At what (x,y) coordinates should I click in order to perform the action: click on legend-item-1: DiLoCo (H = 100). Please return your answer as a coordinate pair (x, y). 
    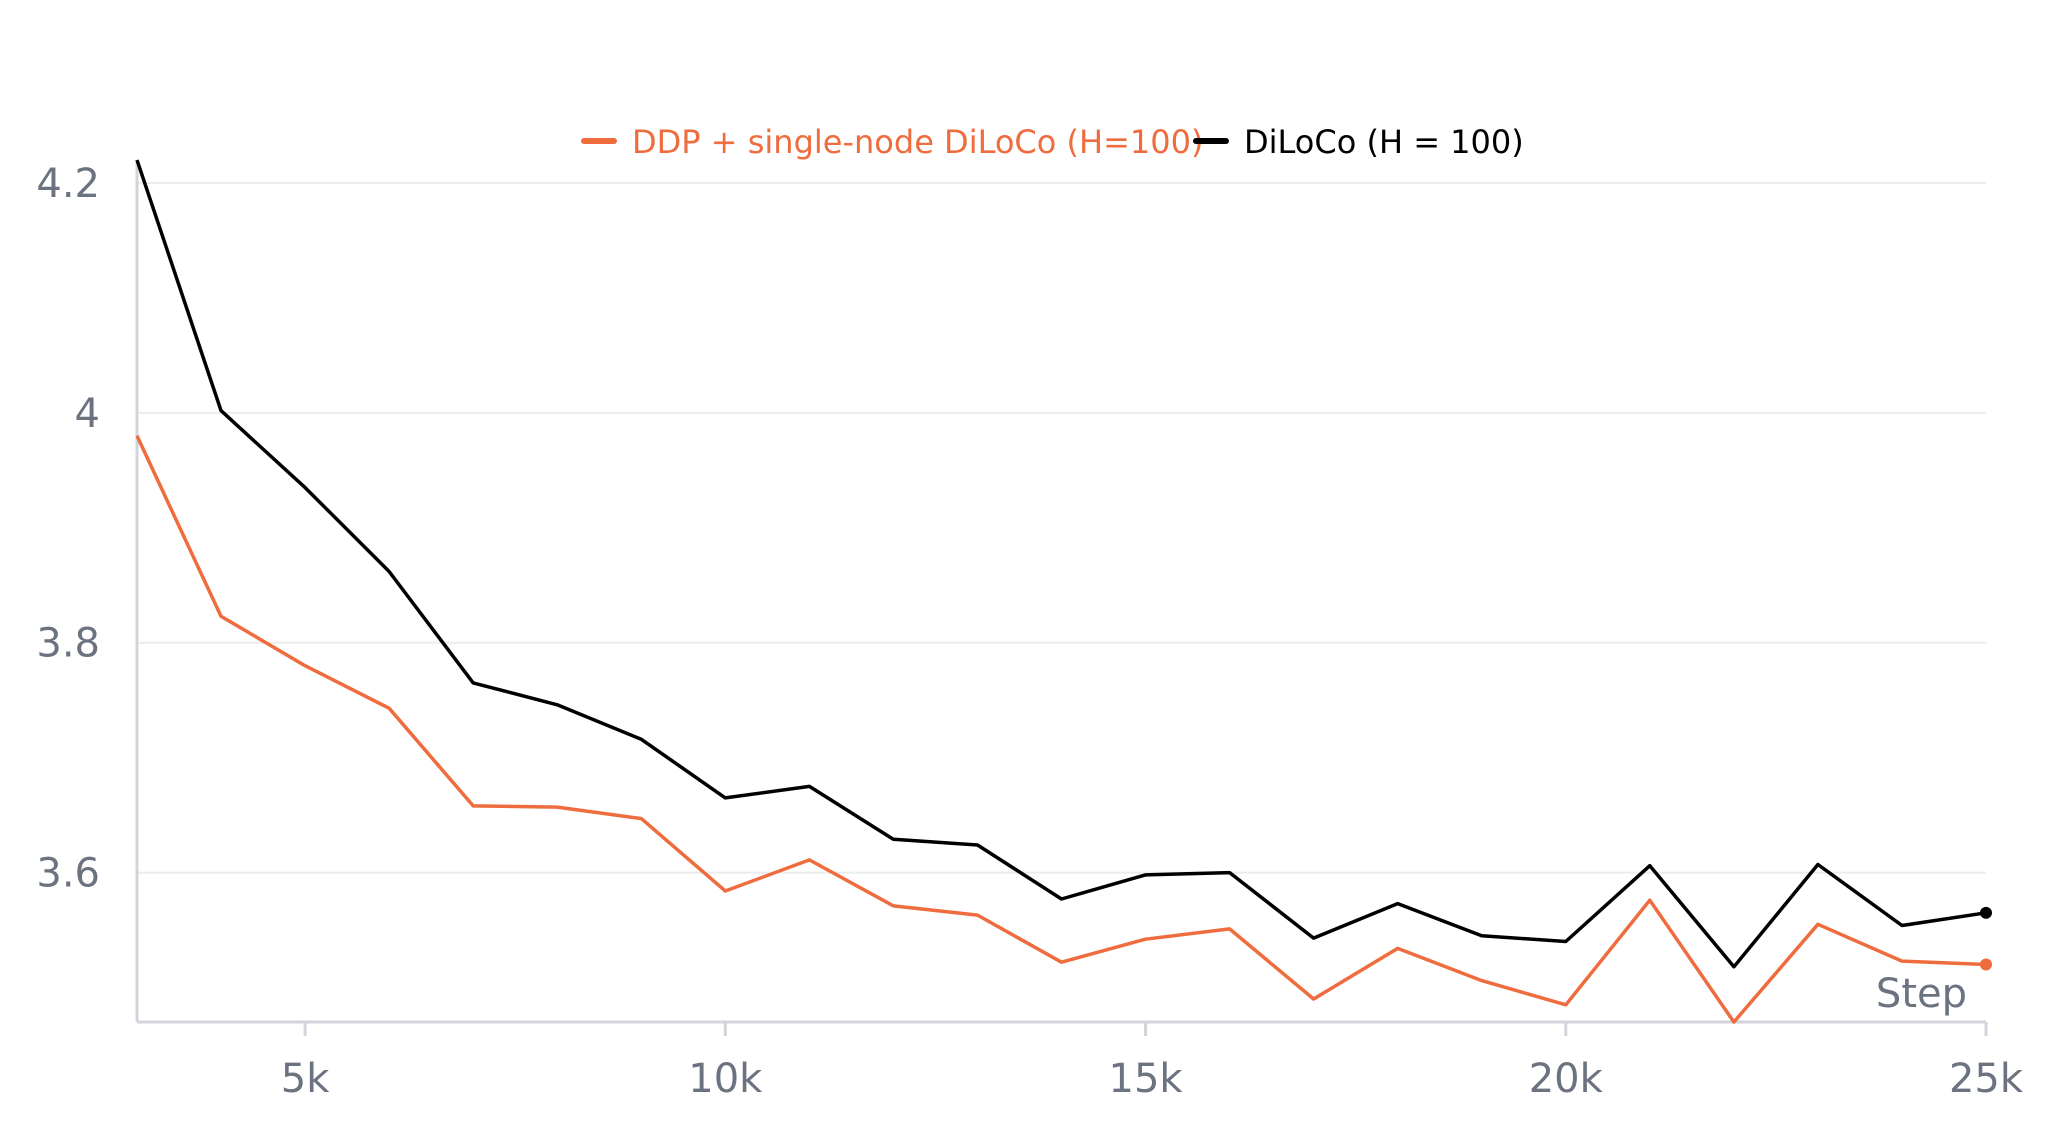
    Looking at the image, I should click on (1358, 142).